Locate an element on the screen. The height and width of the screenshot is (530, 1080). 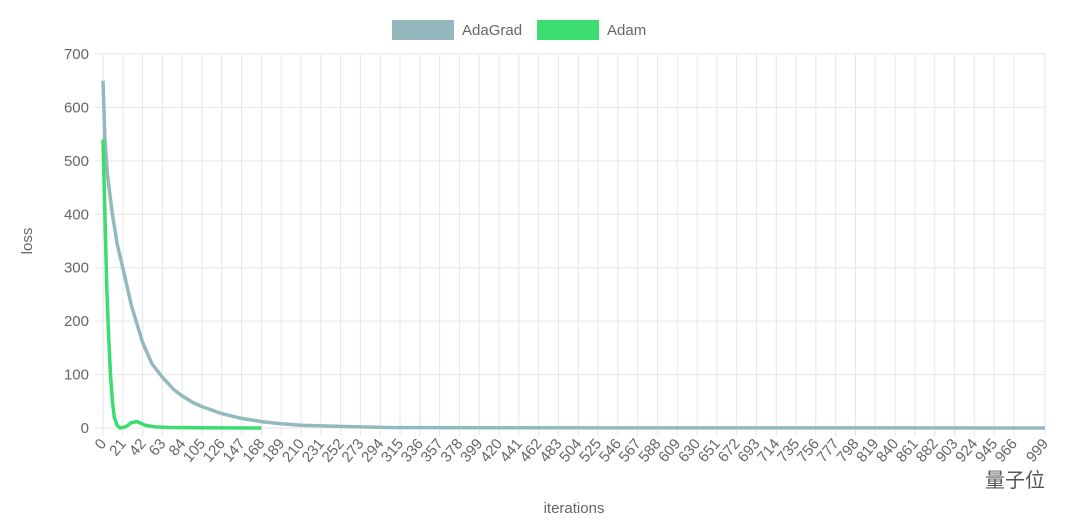
y-tick-label: 300 is located at coordinates (76, 268).